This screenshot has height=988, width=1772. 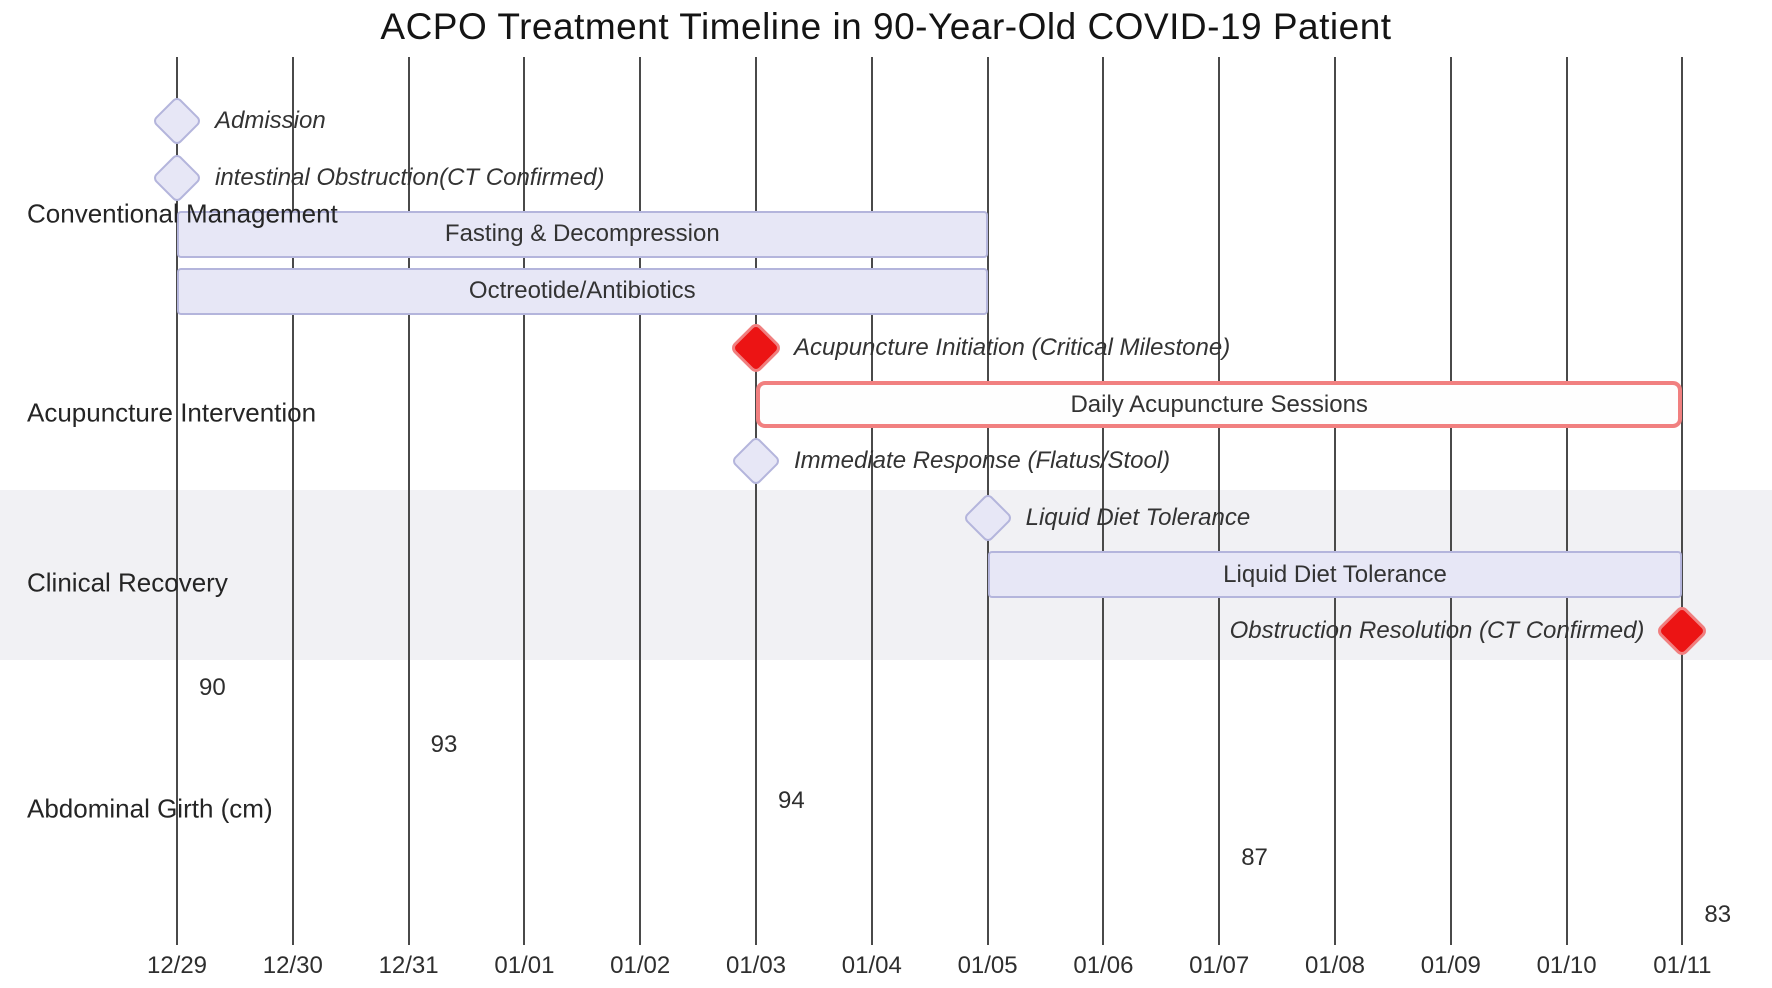 What do you see at coordinates (871, 965) in the screenshot?
I see `axis-date-label: 01/04` at bounding box center [871, 965].